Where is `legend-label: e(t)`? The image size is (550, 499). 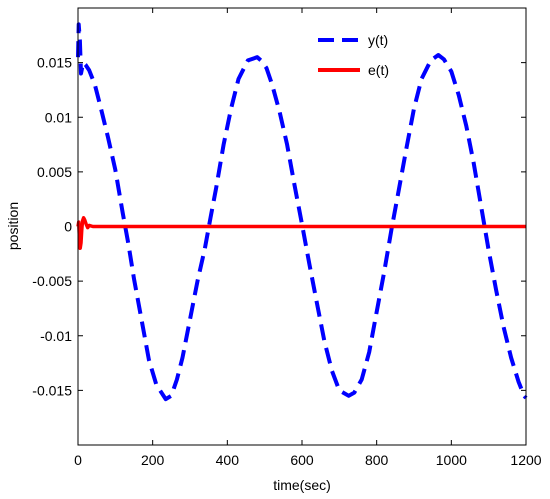 legend-label: e(t) is located at coordinates (378, 70).